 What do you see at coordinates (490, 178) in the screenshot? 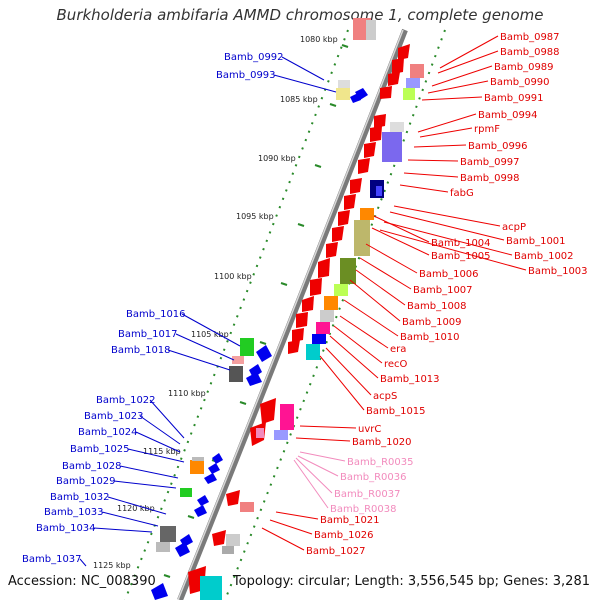
I see `gene-label: Bamb_0998` at bounding box center [490, 178].